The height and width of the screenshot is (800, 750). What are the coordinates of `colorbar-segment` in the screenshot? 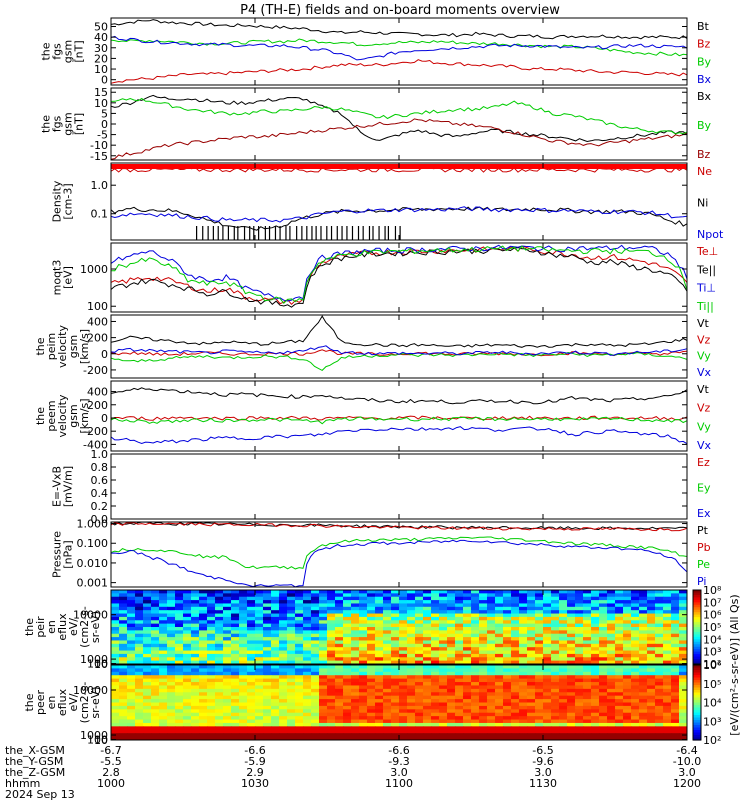 It's located at (697, 594).